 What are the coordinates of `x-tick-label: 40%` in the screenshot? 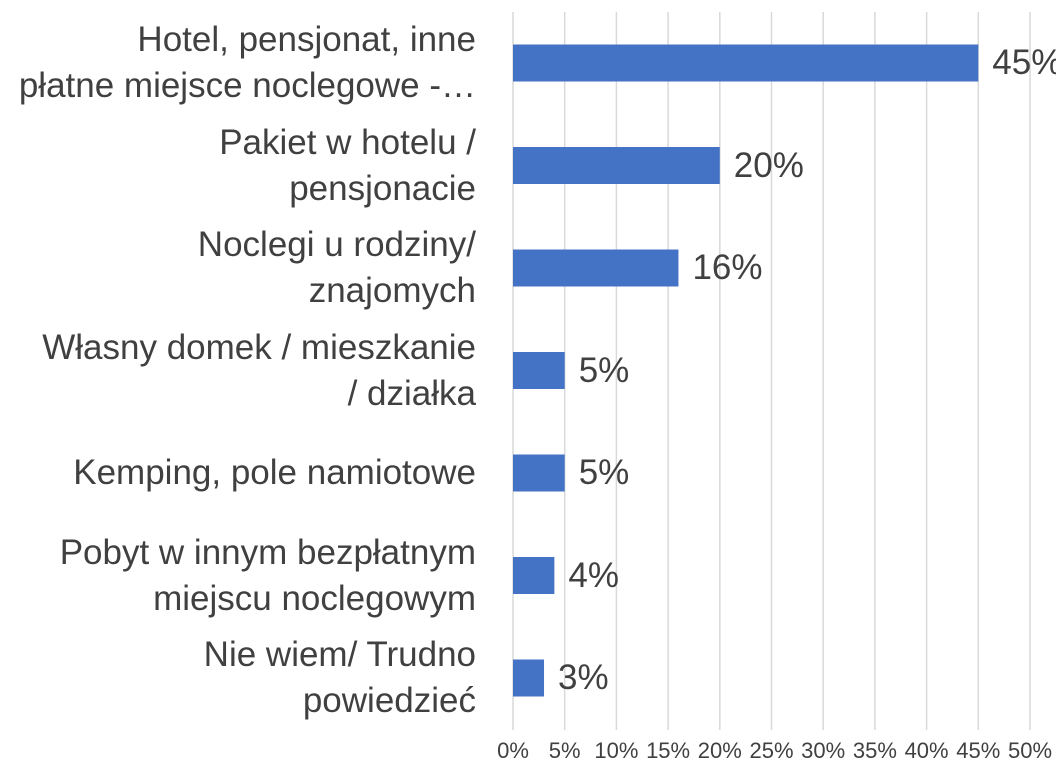 It's located at (926, 750).